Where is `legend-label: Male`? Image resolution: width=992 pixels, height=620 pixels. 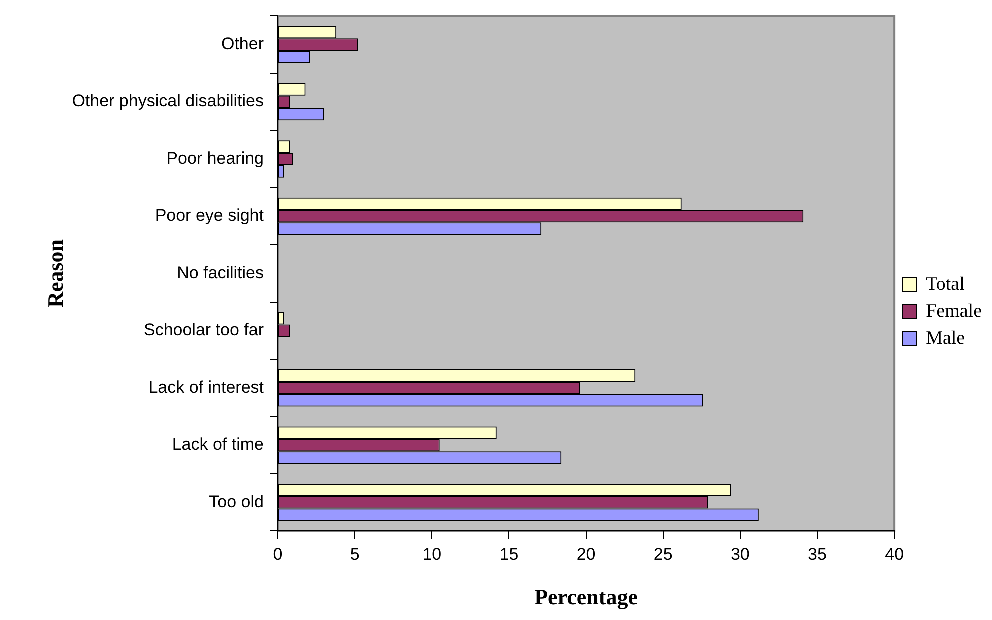 legend-label: Male is located at coordinates (946, 338).